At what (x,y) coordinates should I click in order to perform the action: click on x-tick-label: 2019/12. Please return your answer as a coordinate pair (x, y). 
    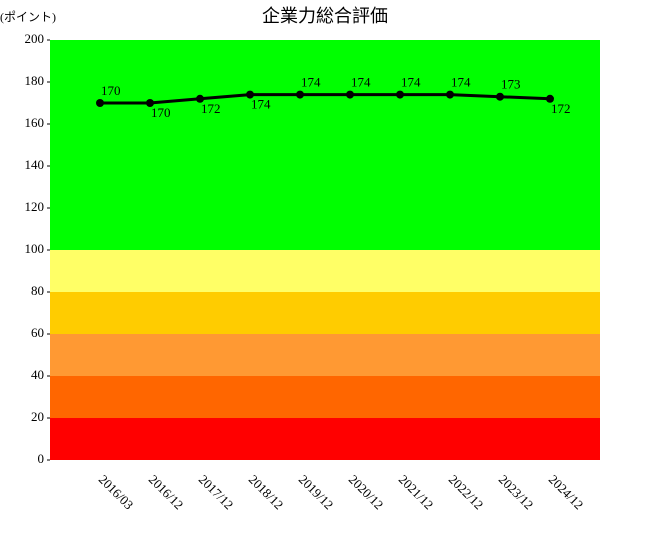
    Looking at the image, I should click on (316, 492).